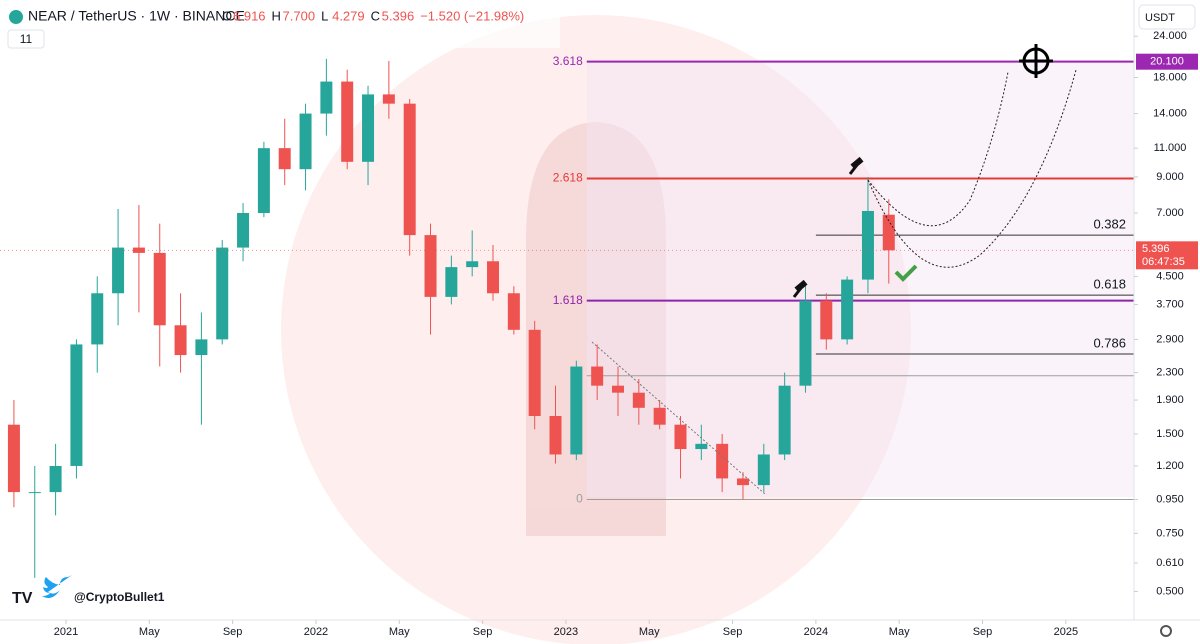 The height and width of the screenshot is (644, 1200). What do you see at coordinates (119, 597) in the screenshot?
I see `author: @CryptoBullet1` at bounding box center [119, 597].